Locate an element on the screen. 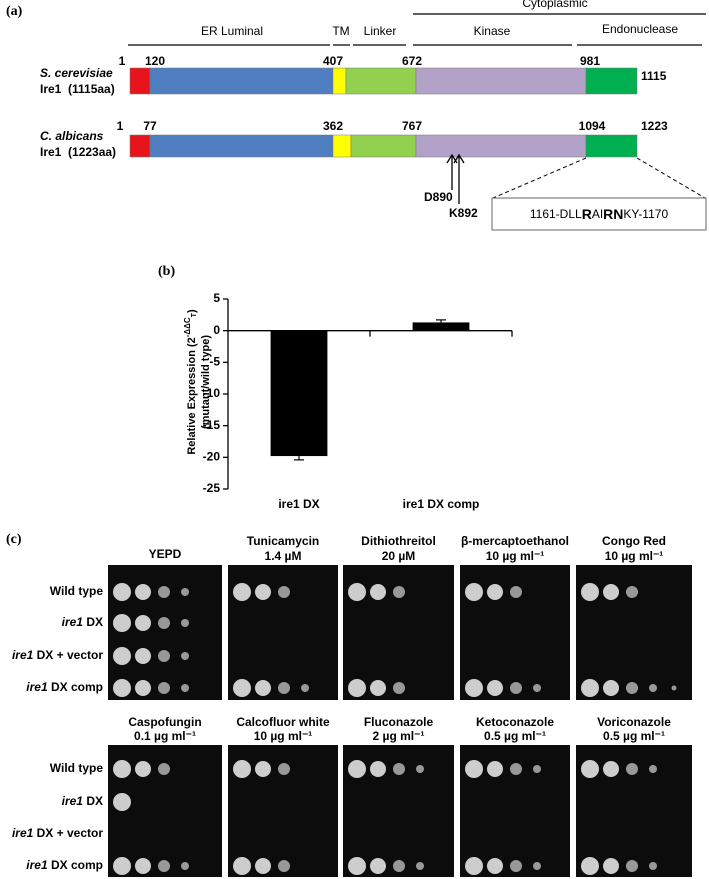 The image size is (709, 879). motif-part: RN is located at coordinates (613, 214).